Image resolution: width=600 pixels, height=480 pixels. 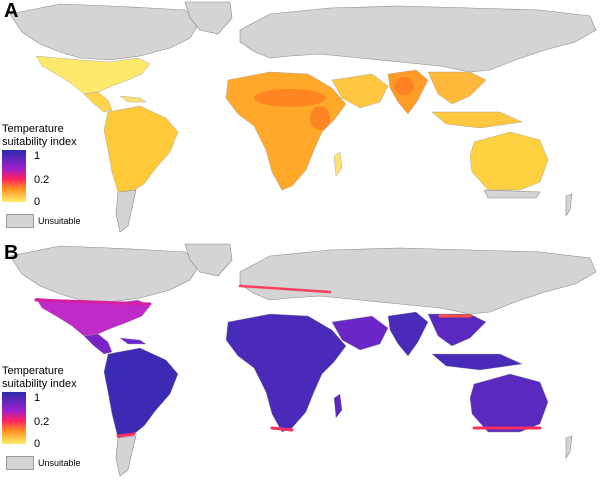 I want to click on legend-gradient-b, so click(x=14, y=418).